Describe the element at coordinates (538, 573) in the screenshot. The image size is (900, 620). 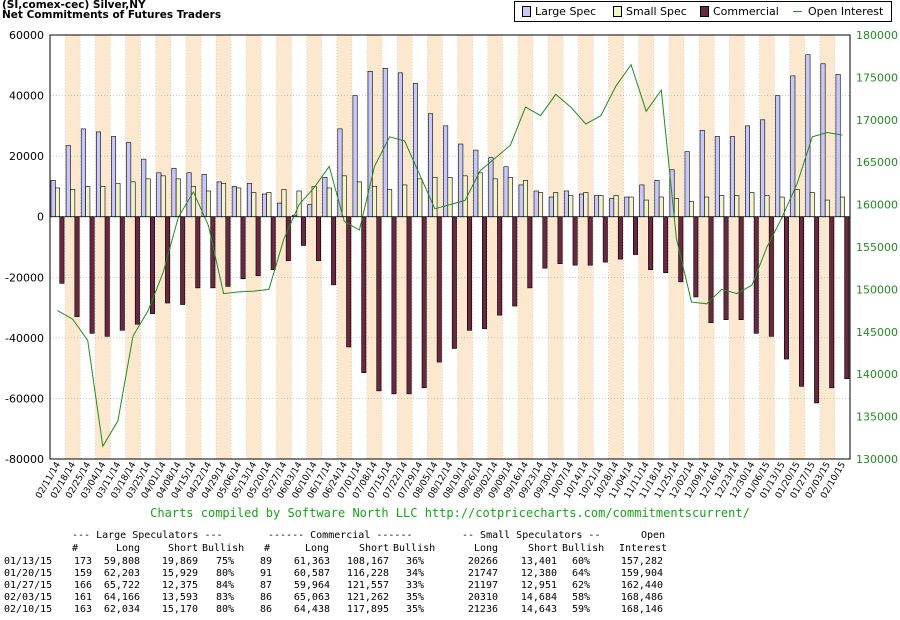
I see `cell-small-short: 12,380` at that location.